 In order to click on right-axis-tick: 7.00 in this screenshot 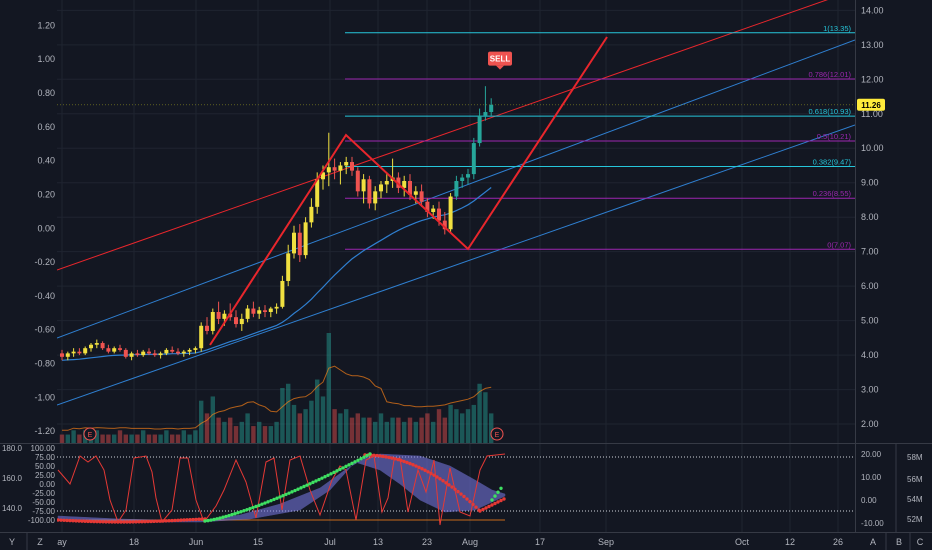, I will do `click(870, 252)`.